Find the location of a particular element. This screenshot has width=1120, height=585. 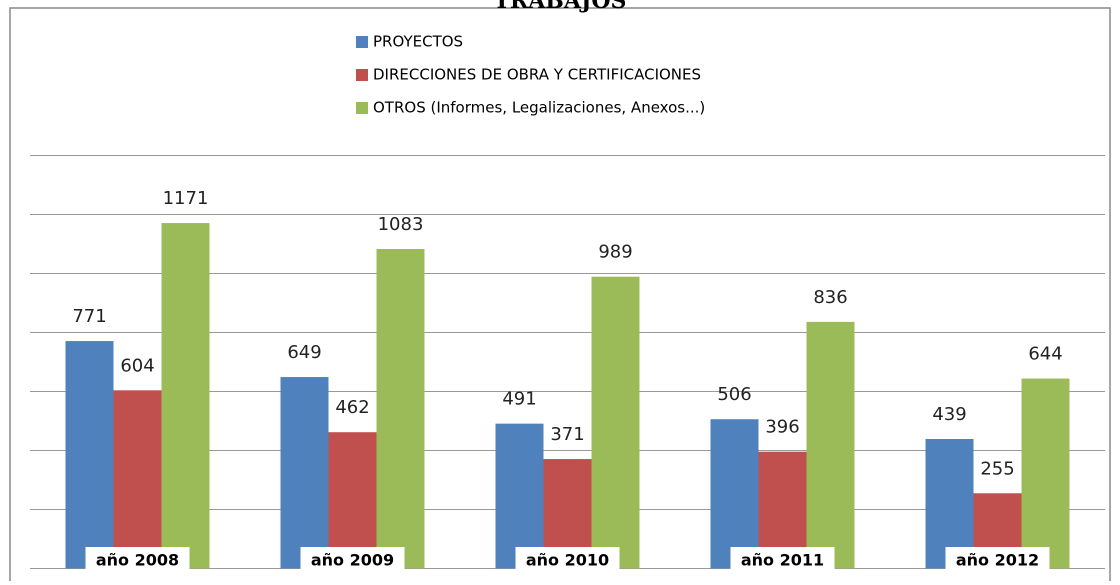

data-label: 771 is located at coordinates (89, 316).